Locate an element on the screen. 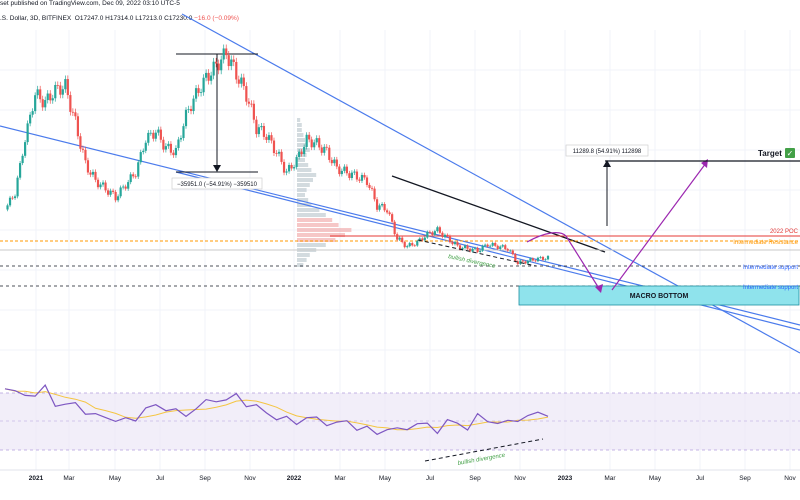 This screenshot has height=500, width=800. macro-bottom-label: MACRO BOTTOM is located at coordinates (659, 296).